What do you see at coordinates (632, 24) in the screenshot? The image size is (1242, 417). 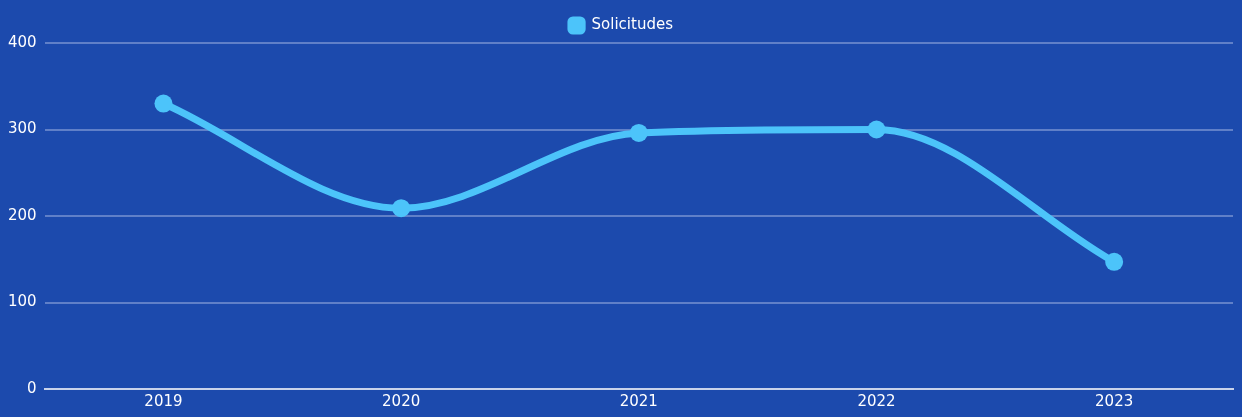 I see `legend-label: Solicitudes` at bounding box center [632, 24].